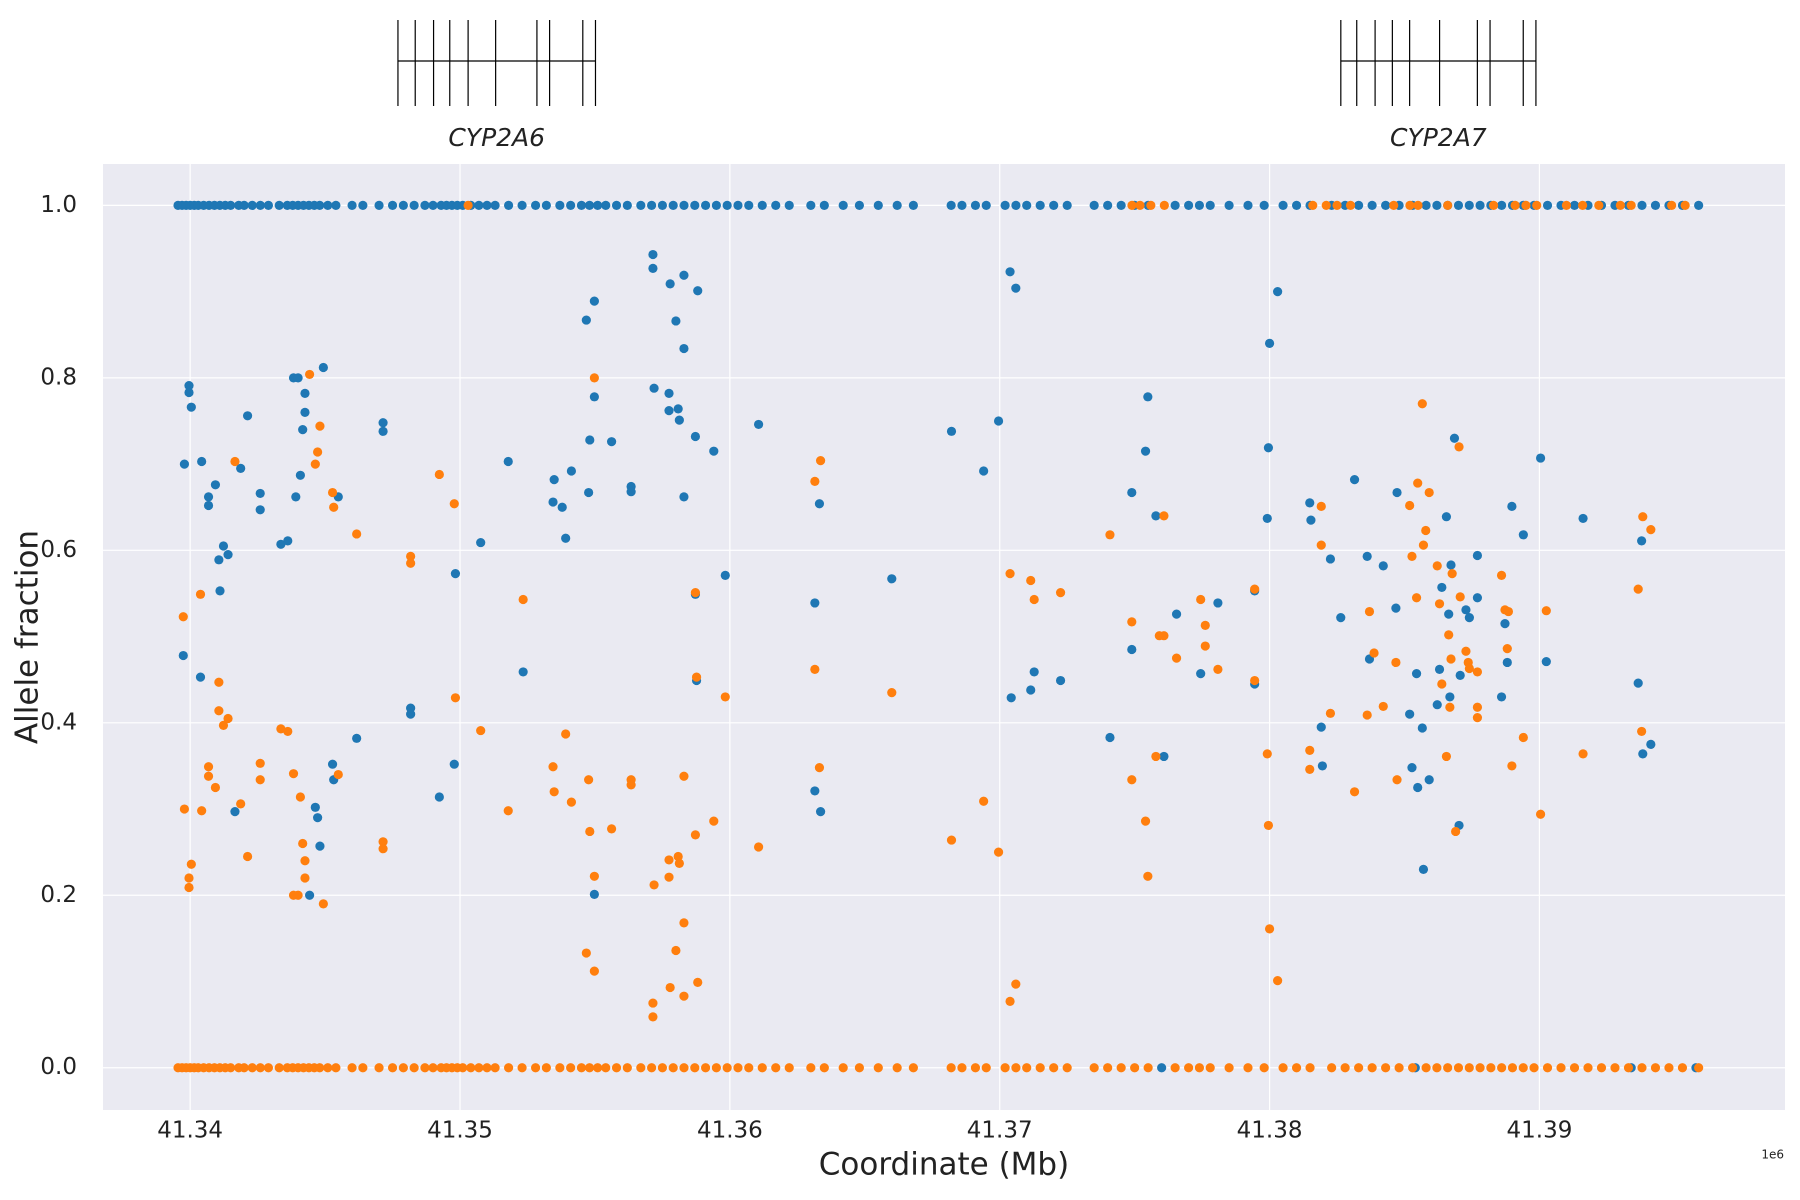 This screenshot has width=1800, height=1200. What do you see at coordinates (967, 86) in the screenshot?
I see `gene-track: CYP2A6 CYP2A7` at bounding box center [967, 86].